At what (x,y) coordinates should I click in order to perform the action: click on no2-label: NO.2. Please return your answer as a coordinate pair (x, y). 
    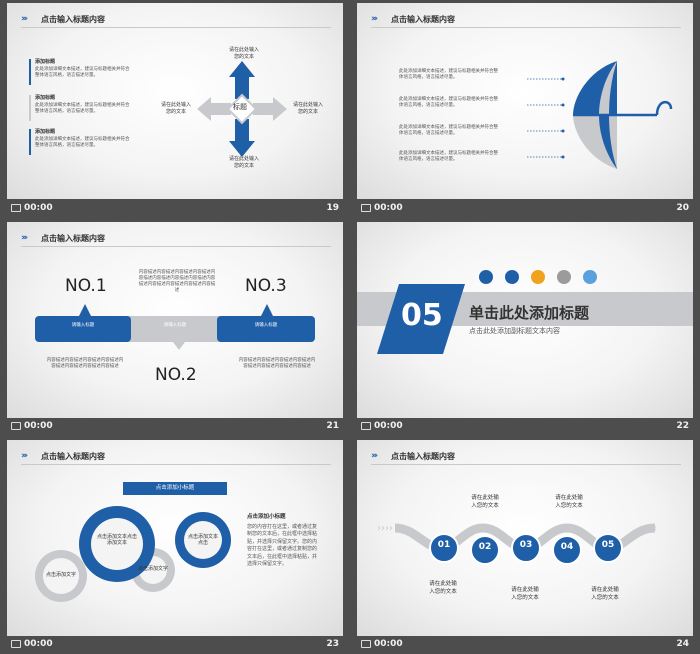
    Looking at the image, I should click on (176, 375).